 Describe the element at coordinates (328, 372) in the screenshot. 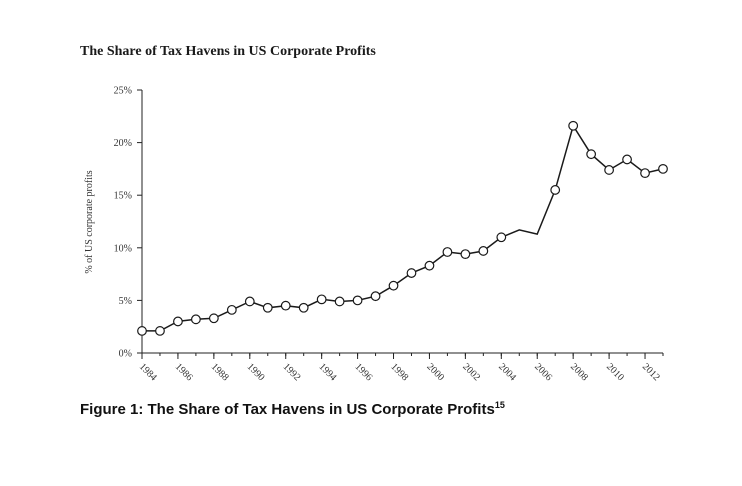

I see `x-tick-label: 1994` at that location.